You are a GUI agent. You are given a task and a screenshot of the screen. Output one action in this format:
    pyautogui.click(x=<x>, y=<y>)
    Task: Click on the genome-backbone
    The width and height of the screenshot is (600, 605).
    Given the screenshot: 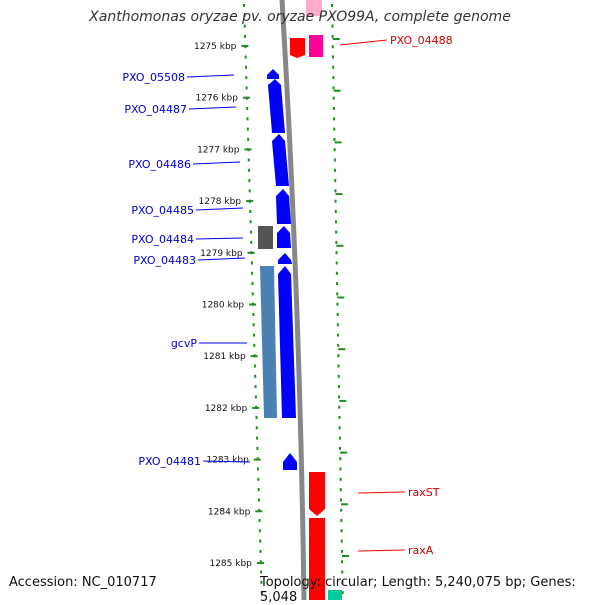 What is the action you would take?
    pyautogui.click(x=293, y=300)
    